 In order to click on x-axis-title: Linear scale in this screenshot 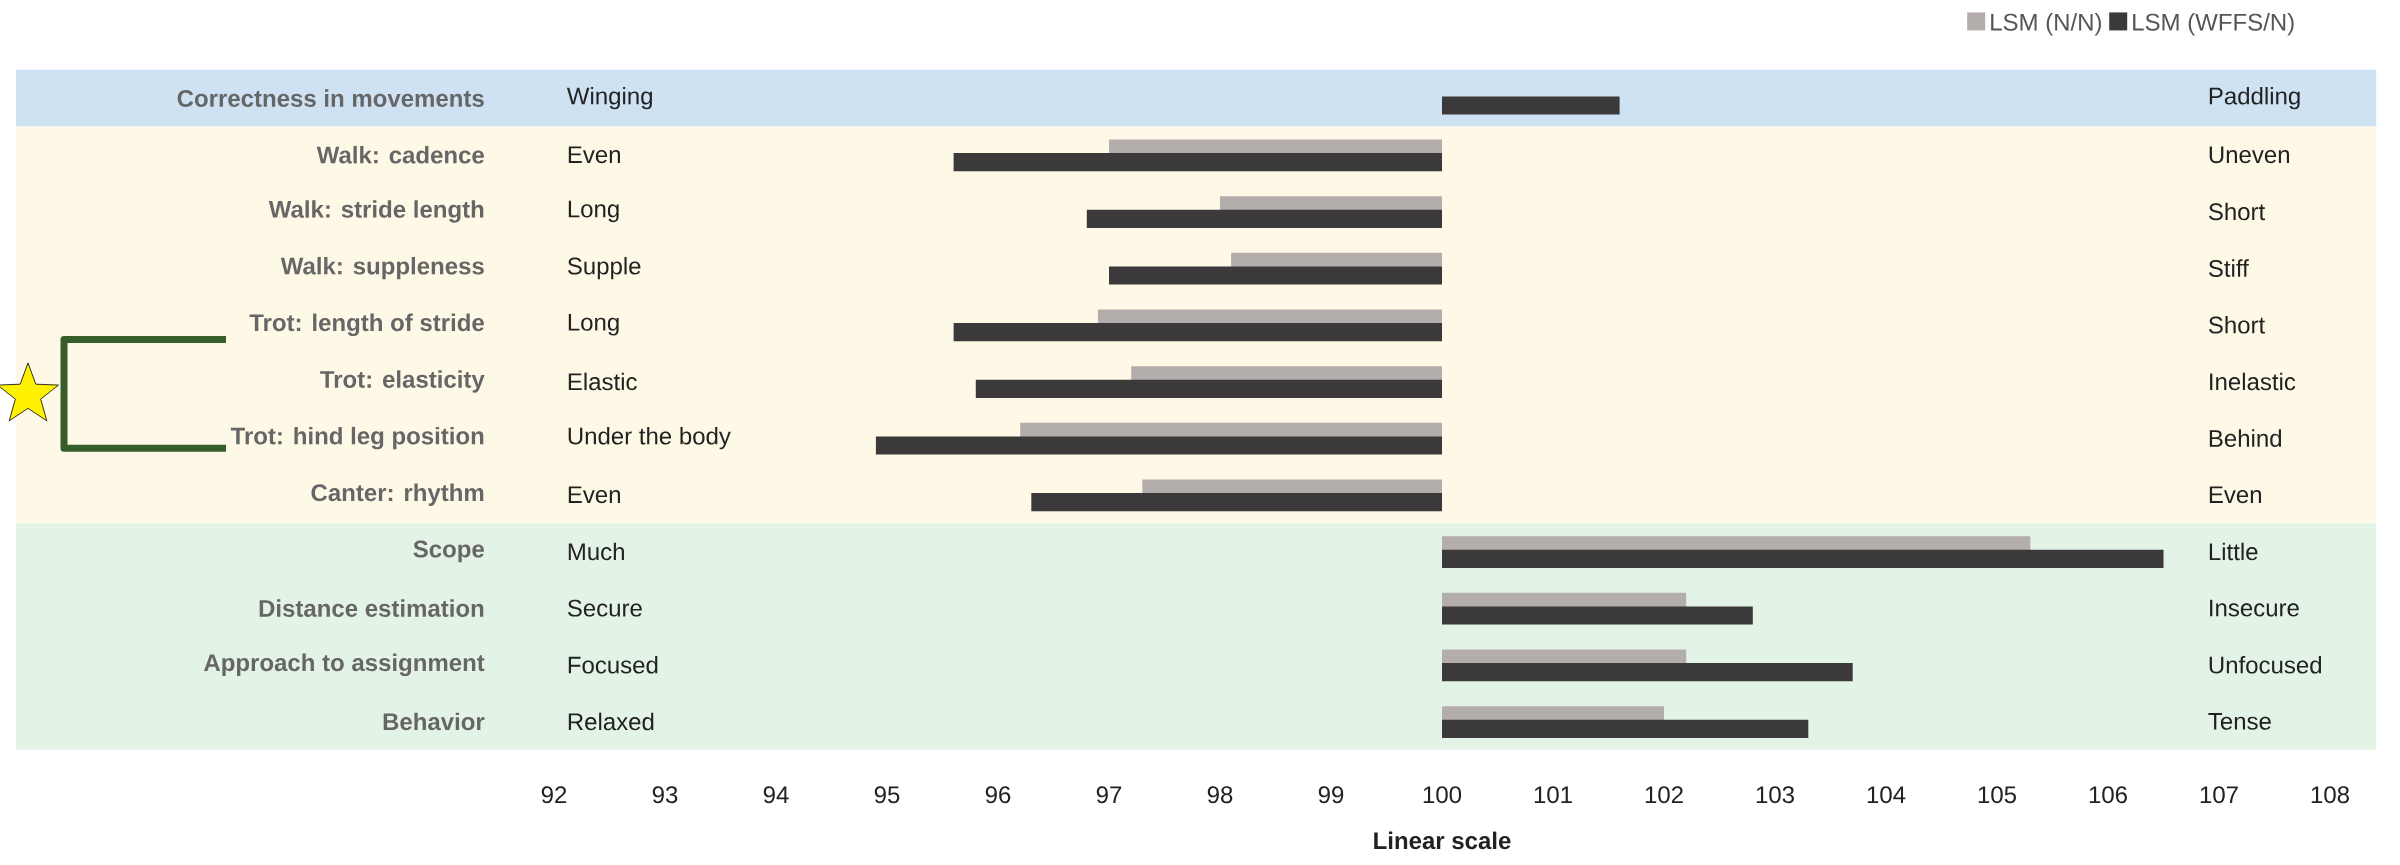, I will do `click(1442, 840)`.